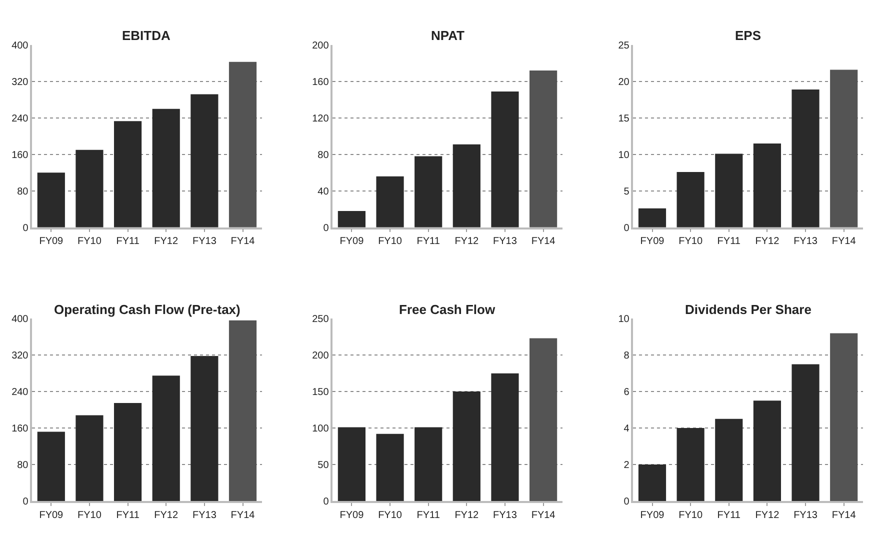 Image resolution: width=878 pixels, height=533 pixels. Describe the element at coordinates (627, 192) in the screenshot. I see `y-tick-label: 5` at that location.